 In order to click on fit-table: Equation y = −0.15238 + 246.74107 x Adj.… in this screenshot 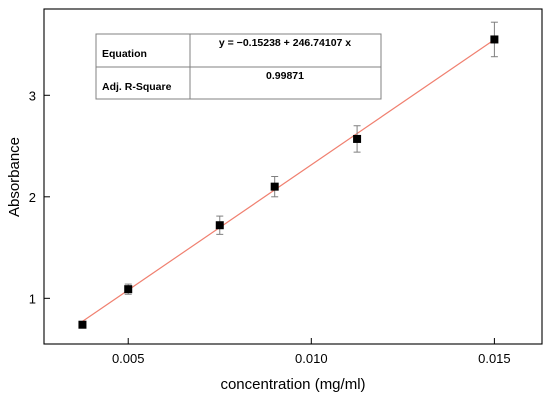, I will do `click(238, 66)`.